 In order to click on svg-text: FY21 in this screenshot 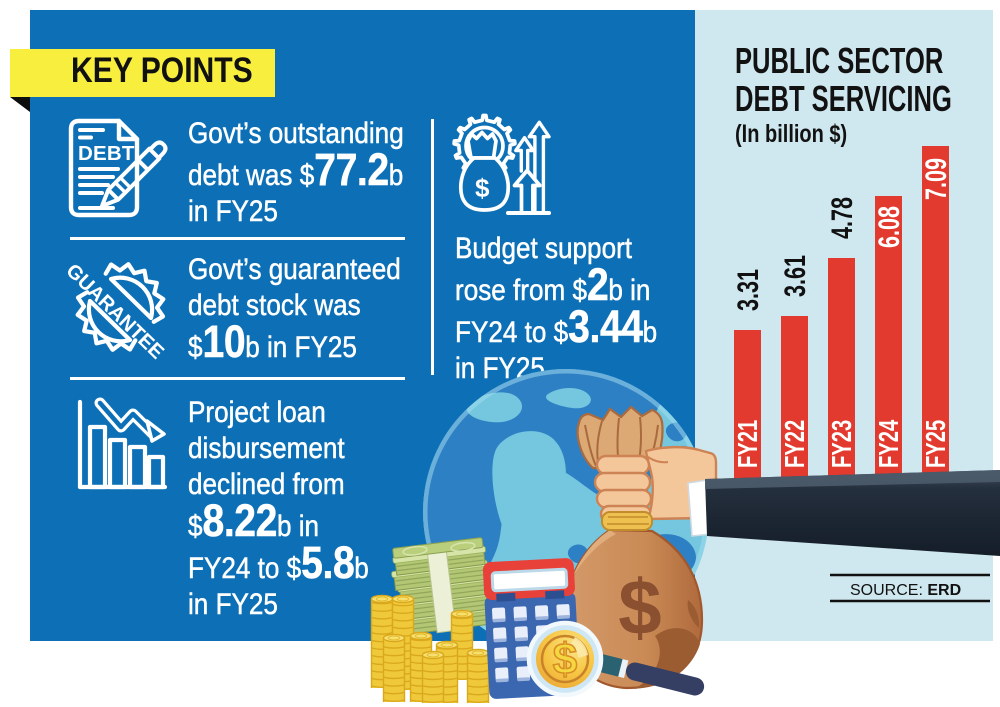, I will do `click(748, 444)`.